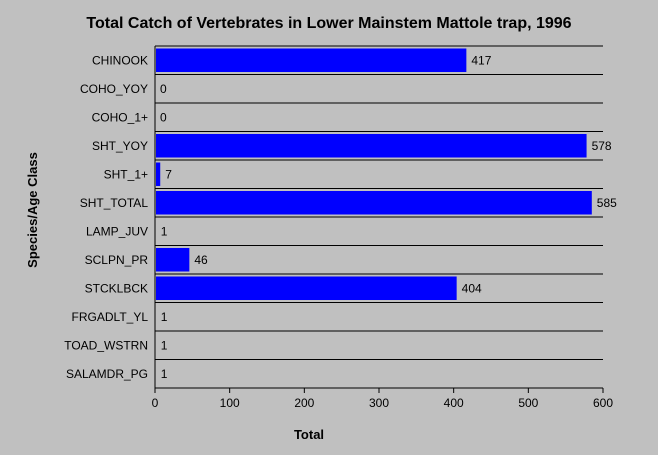 Image resolution: width=658 pixels, height=455 pixels. I want to click on category-label: FRGADLT_YL, so click(110, 317).